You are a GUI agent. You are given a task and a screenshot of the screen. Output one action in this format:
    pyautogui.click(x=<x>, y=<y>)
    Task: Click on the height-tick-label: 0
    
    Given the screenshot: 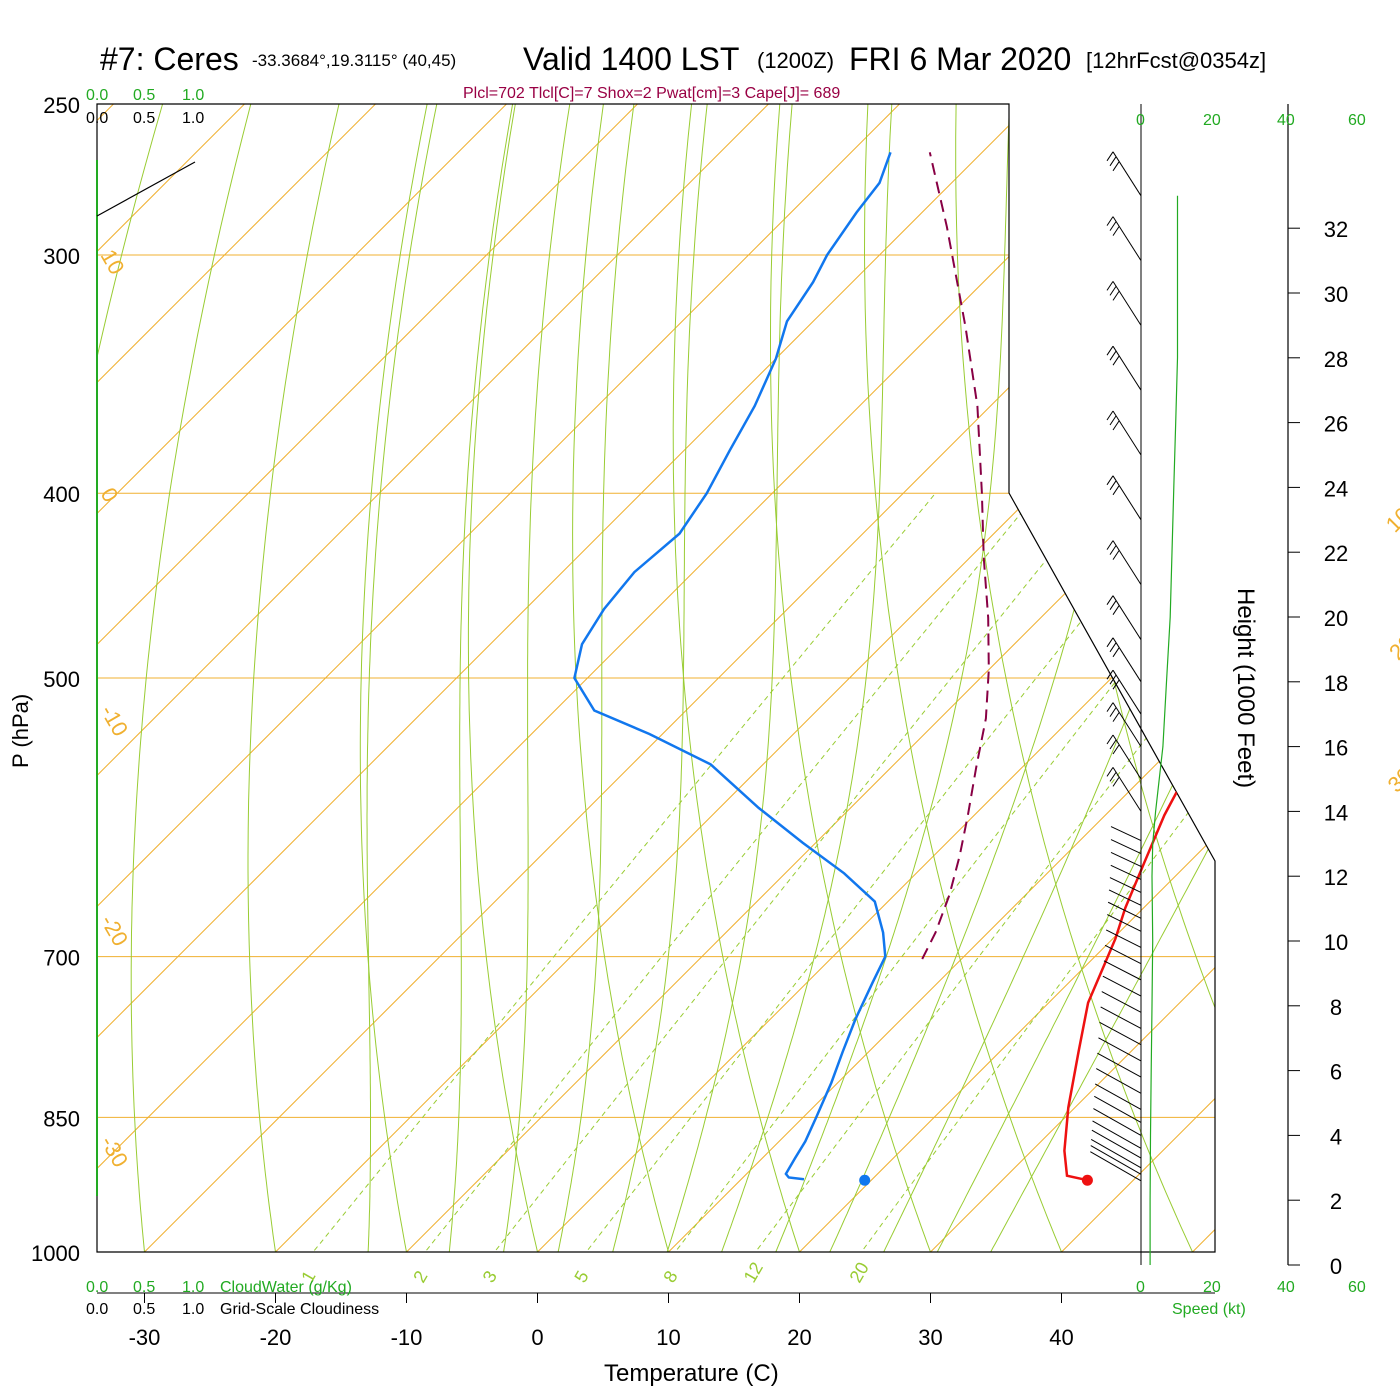 What is the action you would take?
    pyautogui.click(x=1336, y=1266)
    